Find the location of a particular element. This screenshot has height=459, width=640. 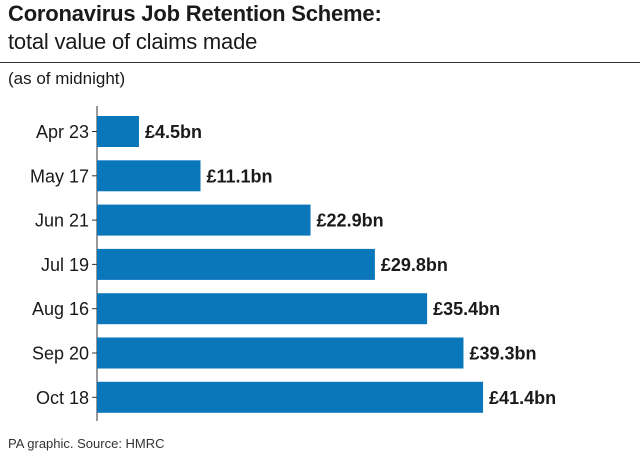

value-label: £35.4bn is located at coordinates (466, 309).